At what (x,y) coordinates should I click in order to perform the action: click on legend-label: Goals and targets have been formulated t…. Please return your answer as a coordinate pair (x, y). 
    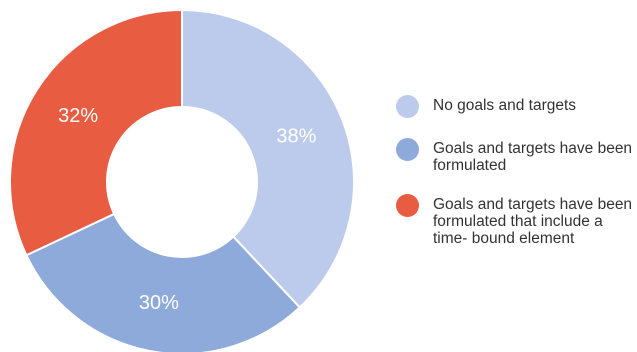
    Looking at the image, I should click on (533, 221).